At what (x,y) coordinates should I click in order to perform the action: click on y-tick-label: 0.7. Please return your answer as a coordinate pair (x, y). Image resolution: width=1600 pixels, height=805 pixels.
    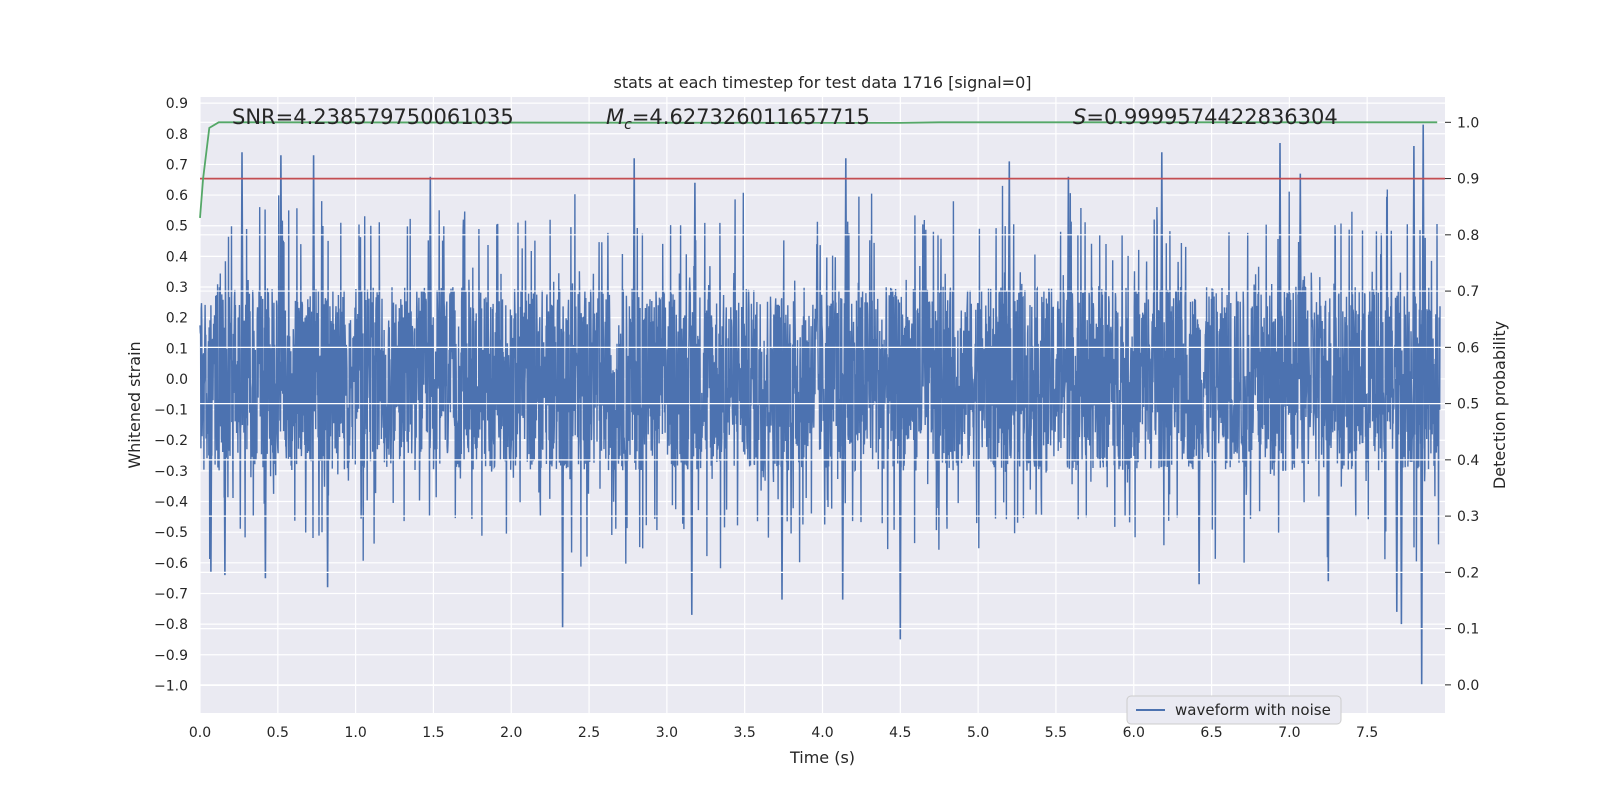
    Looking at the image, I should click on (177, 165).